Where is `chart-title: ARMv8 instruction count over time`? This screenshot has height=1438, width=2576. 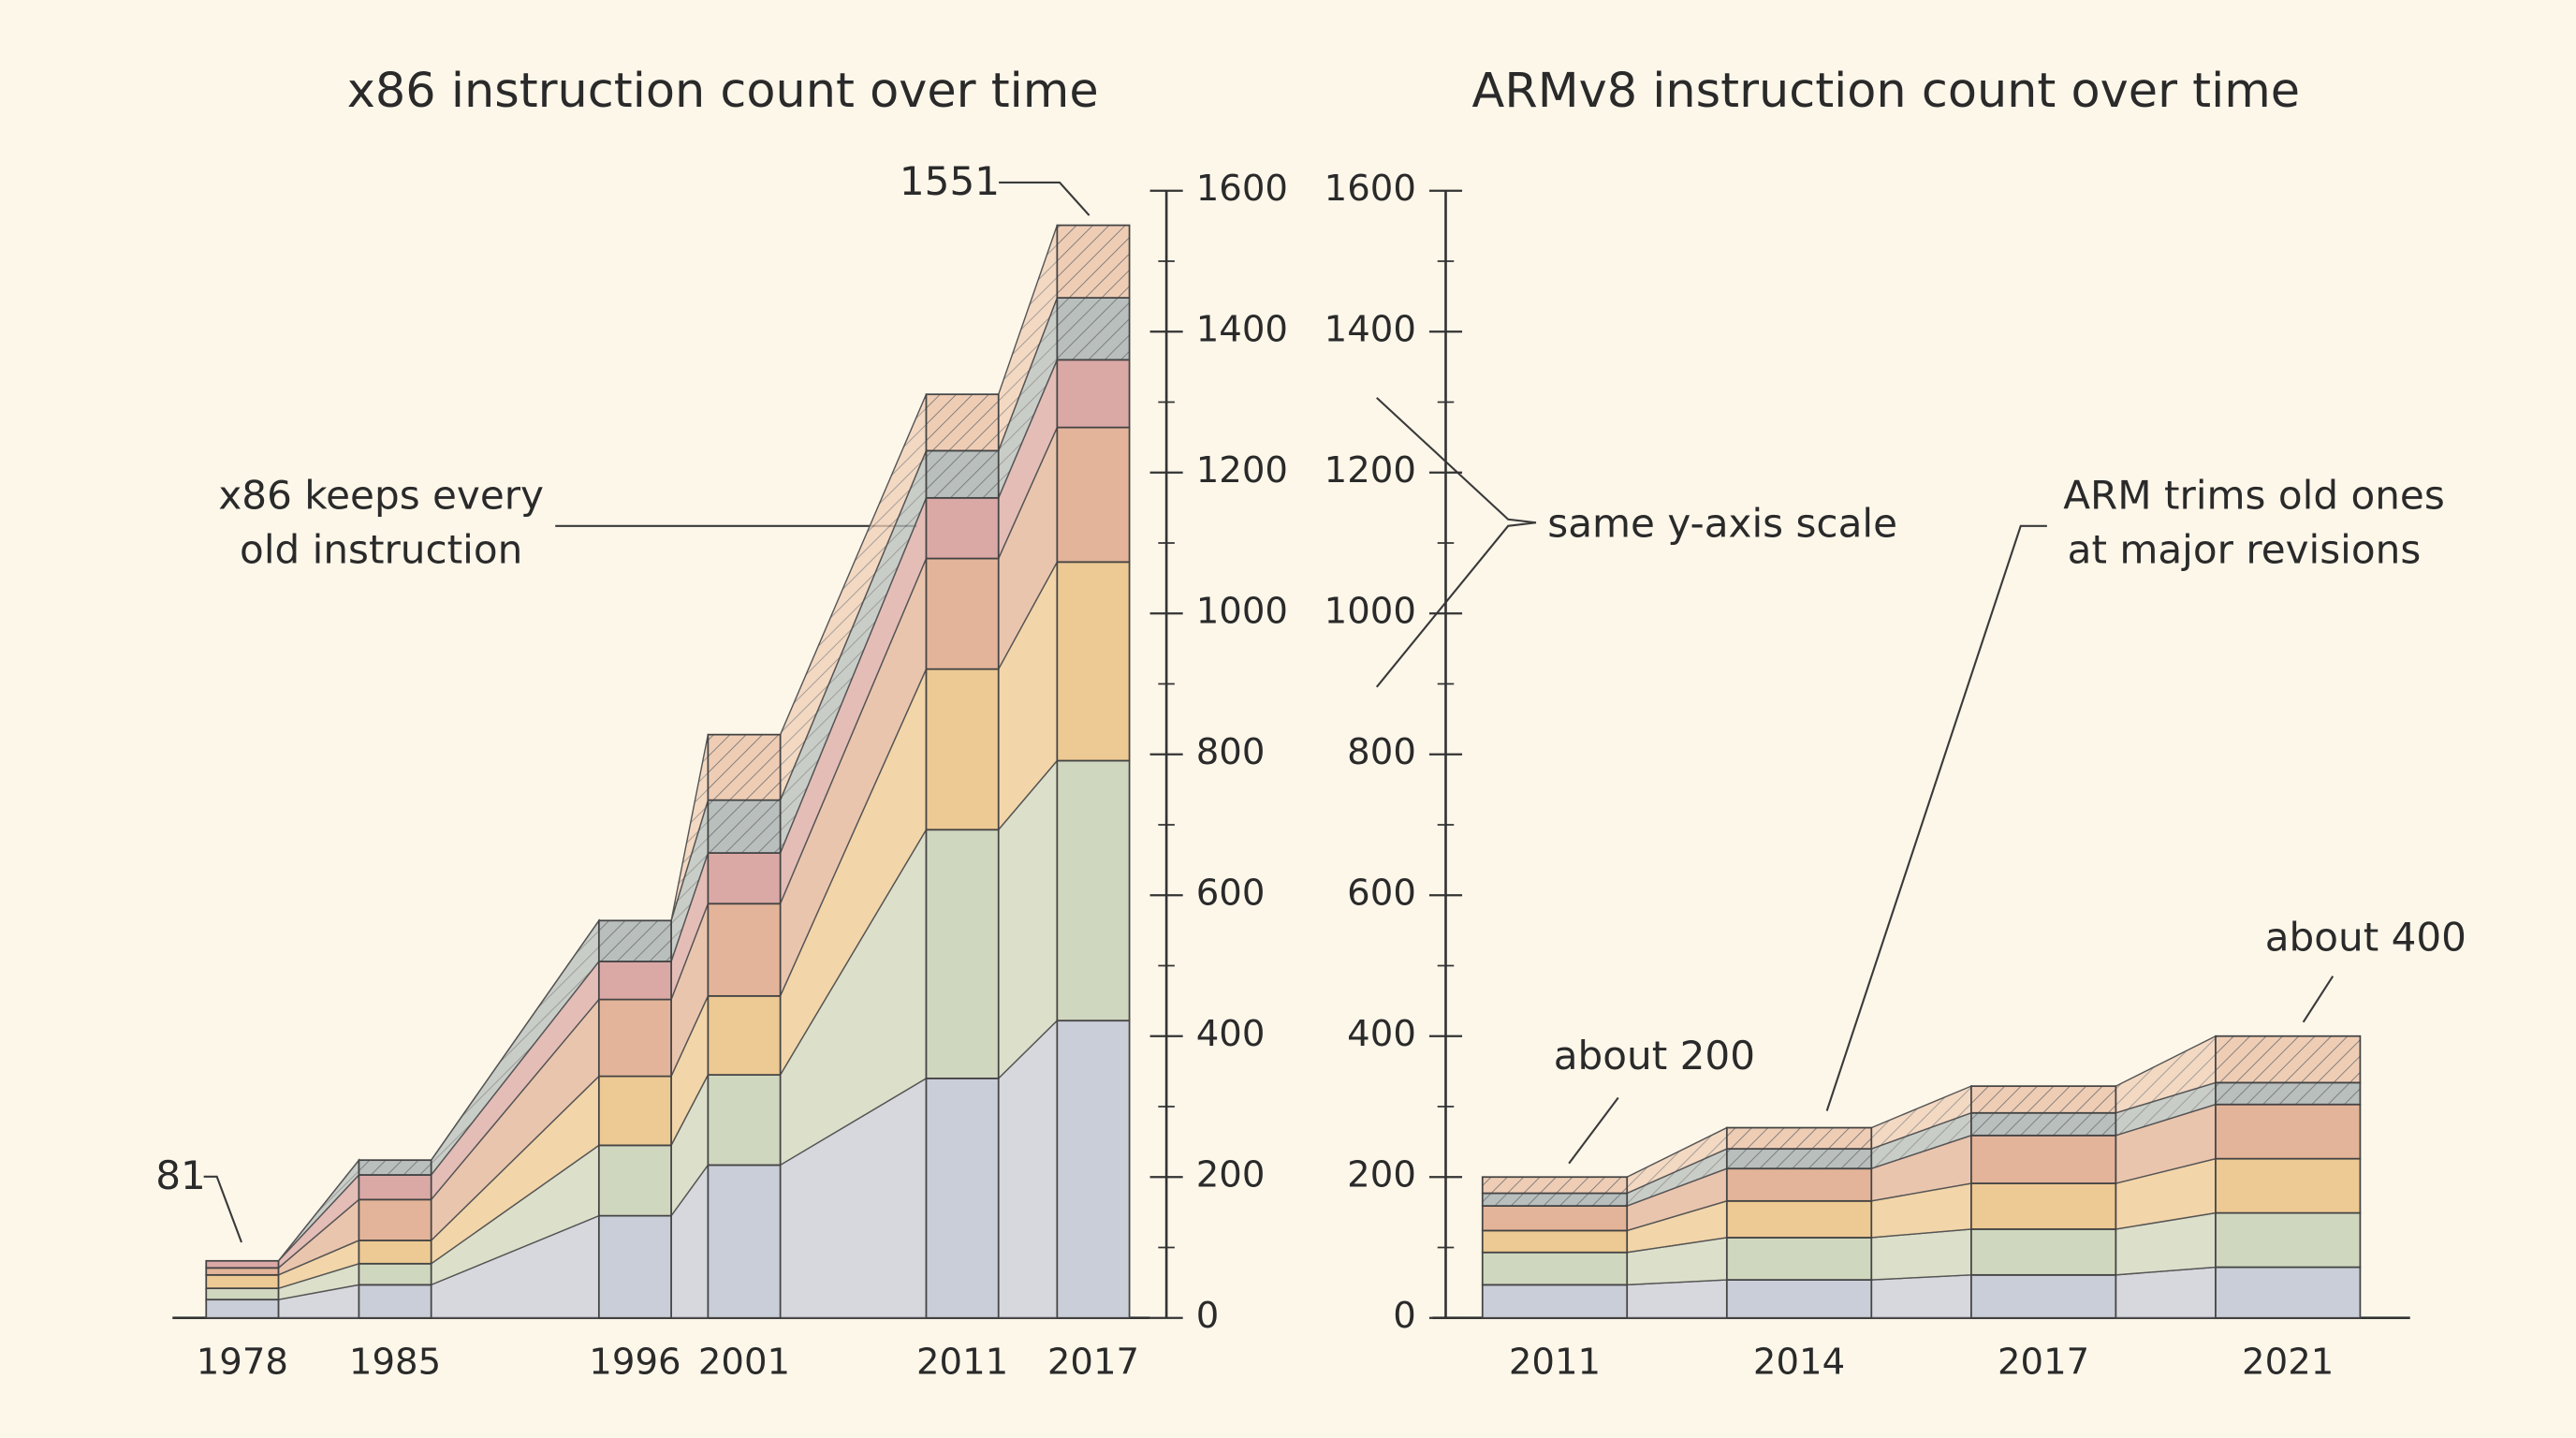
chart-title: ARMv8 instruction count over time is located at coordinates (1886, 91).